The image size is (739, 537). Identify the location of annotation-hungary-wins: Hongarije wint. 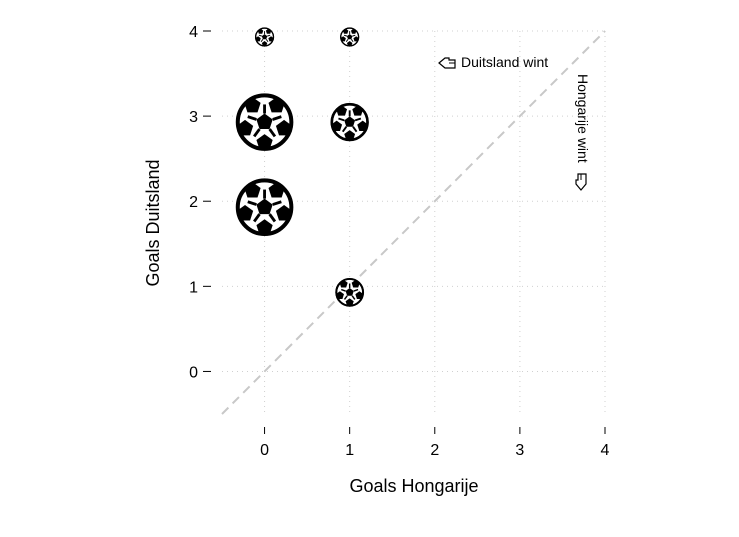
(583, 132).